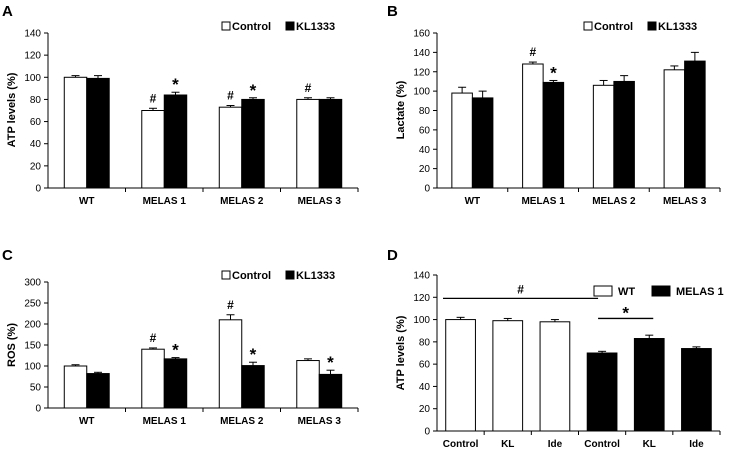 The width and height of the screenshot is (737, 458). What do you see at coordinates (425, 169) in the screenshot?
I see `panel-b-y-tick-label: 20` at bounding box center [425, 169].